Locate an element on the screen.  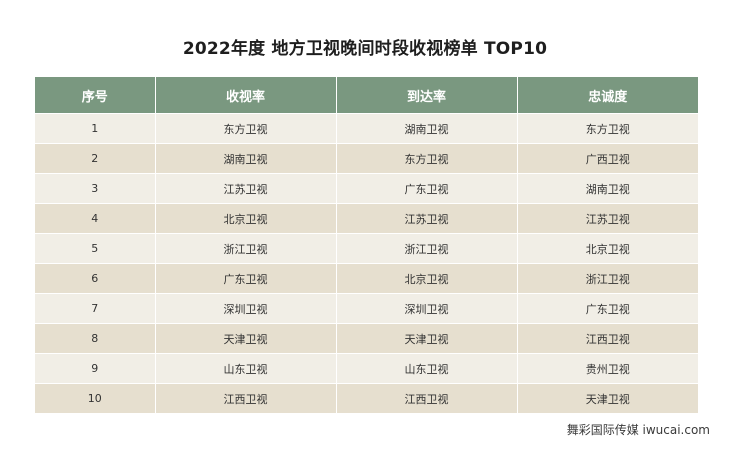
table-row: 5 浙江卫视 浙江卫视 北京卫视 is located at coordinates (366, 248).